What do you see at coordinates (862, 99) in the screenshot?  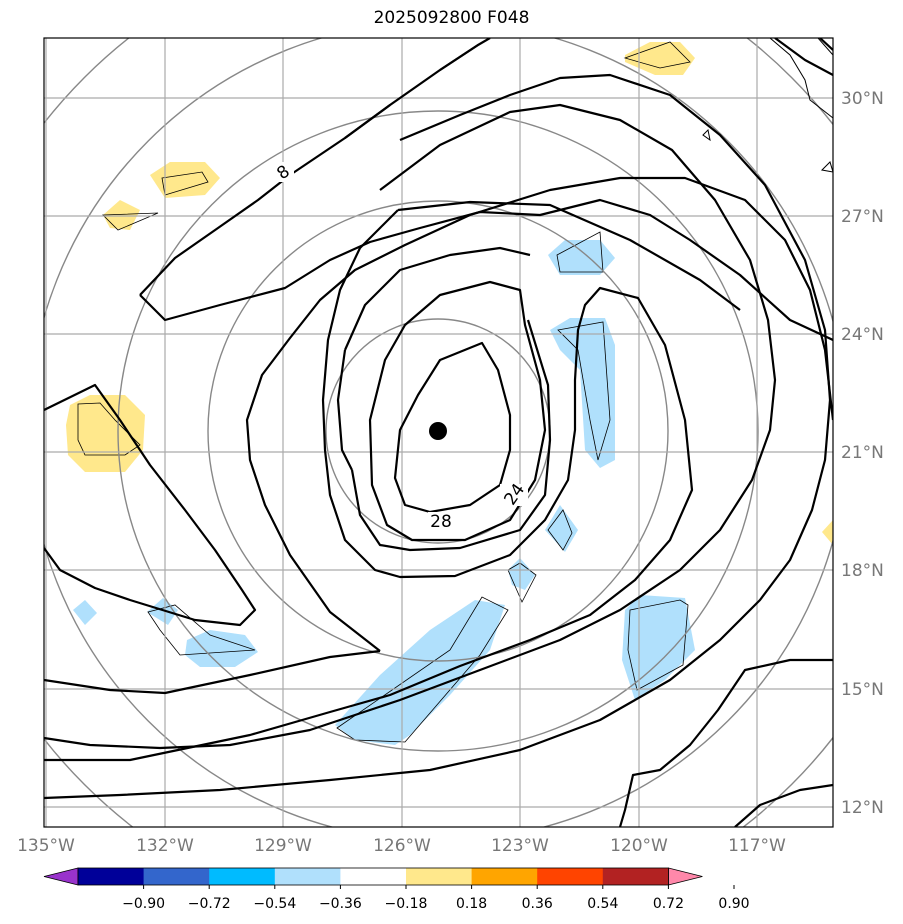 I see `lat-tick-label: 30°N` at bounding box center [862, 99].